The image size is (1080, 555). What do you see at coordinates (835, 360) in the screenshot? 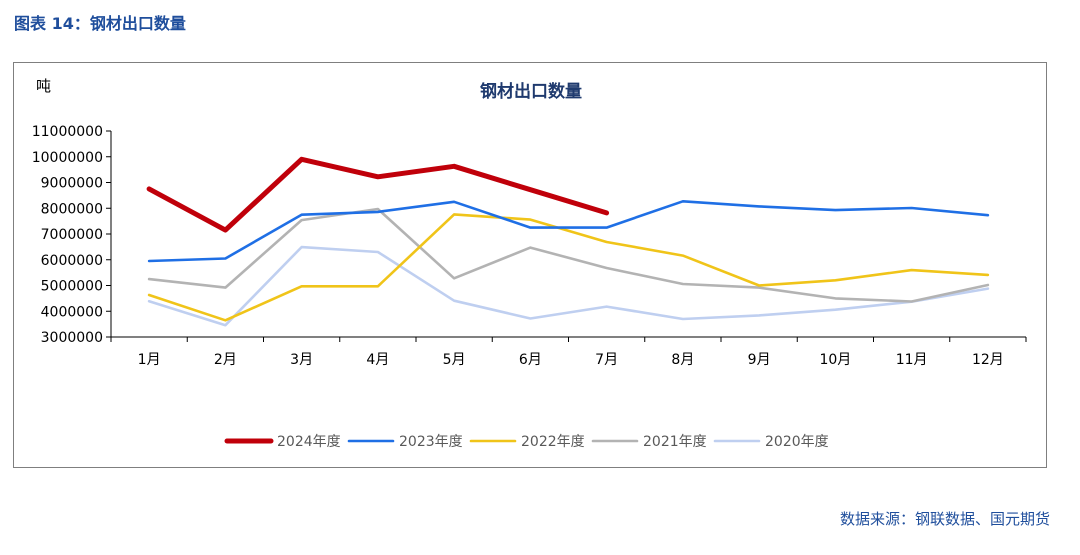
I see `x-tick-label: 10月` at bounding box center [835, 360].